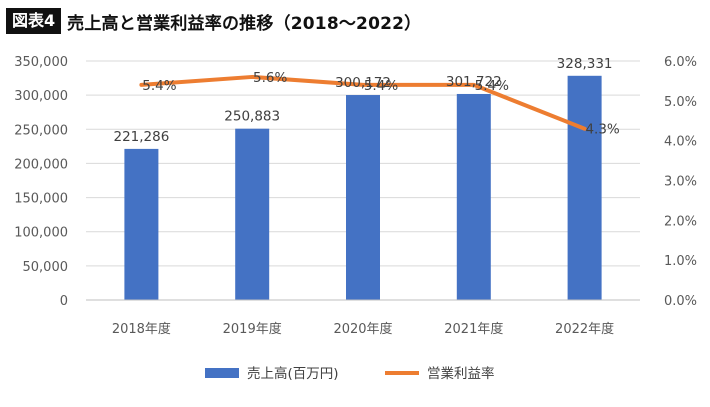  What do you see at coordinates (363, 318) in the screenshot?
I see `x-axis: 2018年度 2019年度 2020年度 2021年度 2022年度` at bounding box center [363, 318].